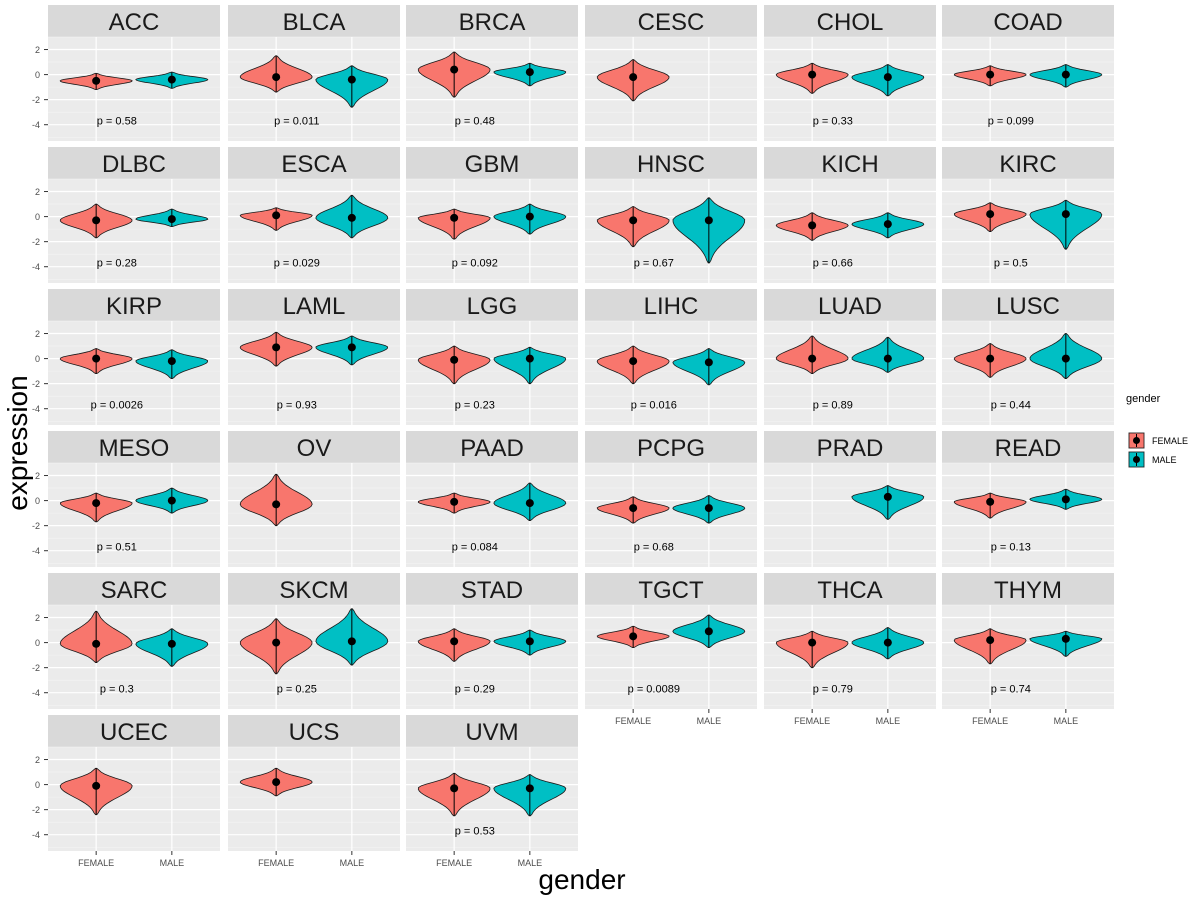 Image resolution: width=1200 pixels, height=905 pixels. I want to click on x-axis-title: gender, so click(581, 879).